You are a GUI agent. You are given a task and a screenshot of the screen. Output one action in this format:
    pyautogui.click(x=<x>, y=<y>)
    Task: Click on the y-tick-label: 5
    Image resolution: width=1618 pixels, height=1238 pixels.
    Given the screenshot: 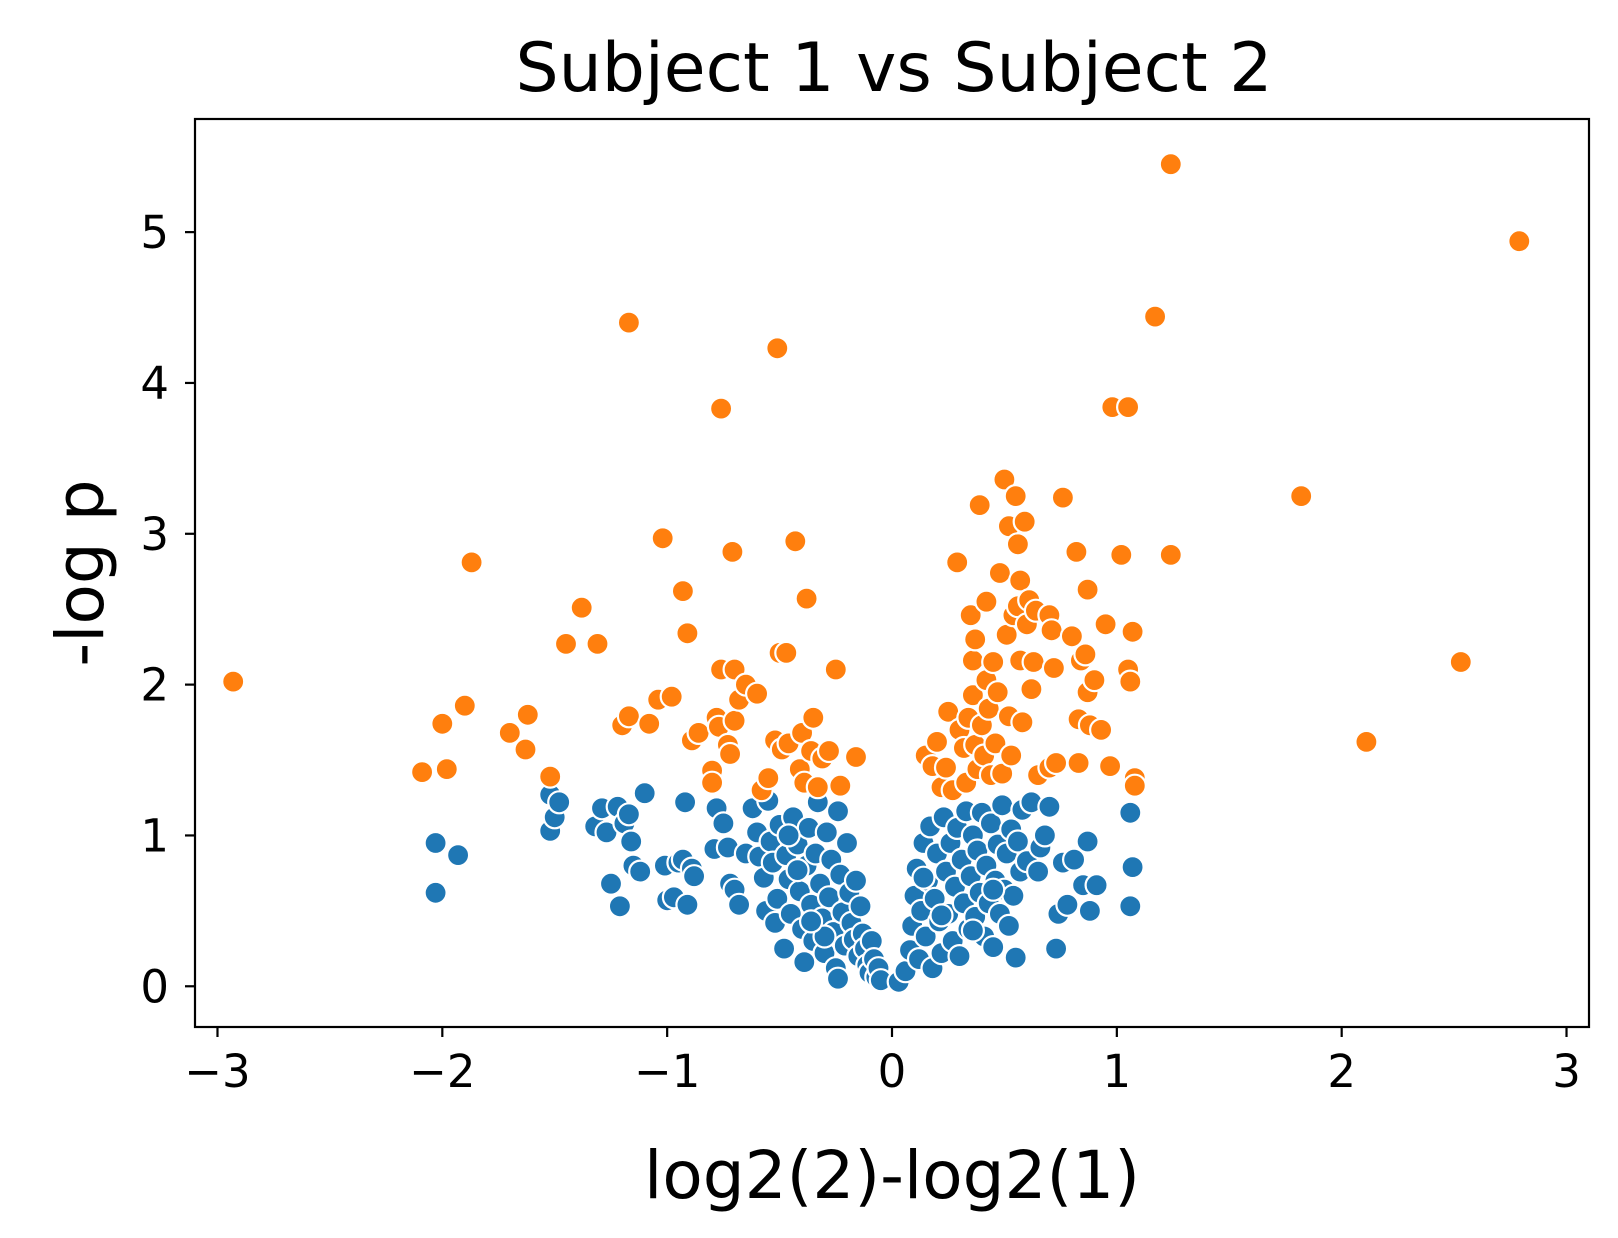 What is the action you would take?
    pyautogui.click(x=154, y=232)
    